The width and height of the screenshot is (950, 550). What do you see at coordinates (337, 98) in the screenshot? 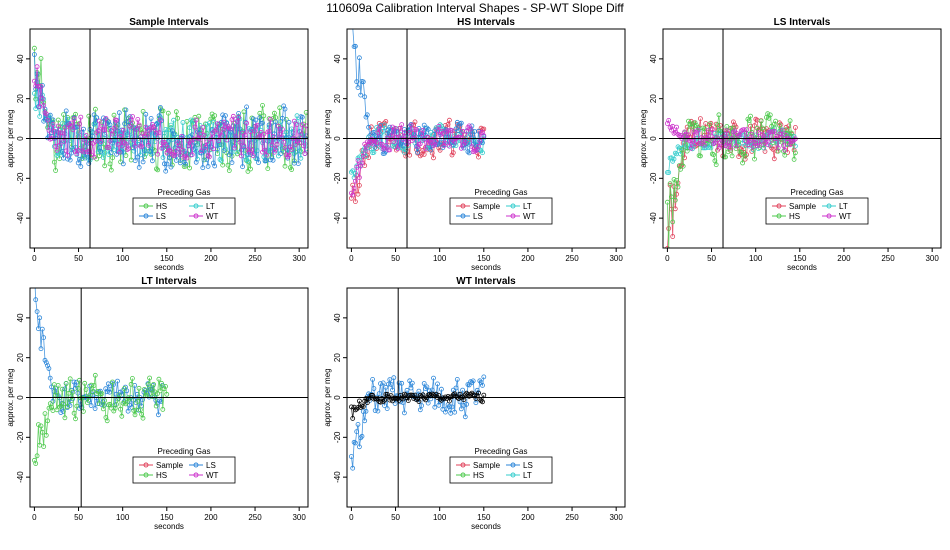
I see `y-tick-label: 20` at bounding box center [337, 98].